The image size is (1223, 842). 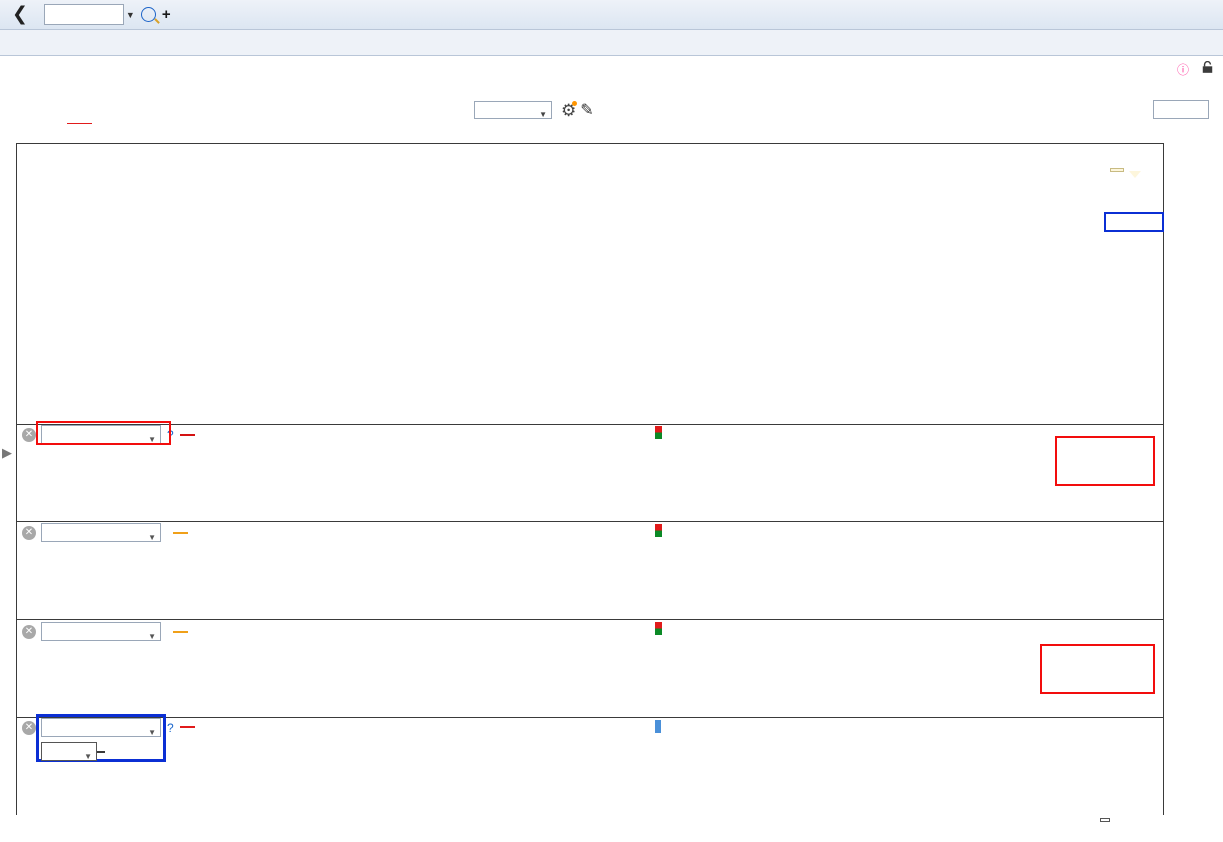 I want to click on x-axis-date-tag, so click(x=1105, y=820).